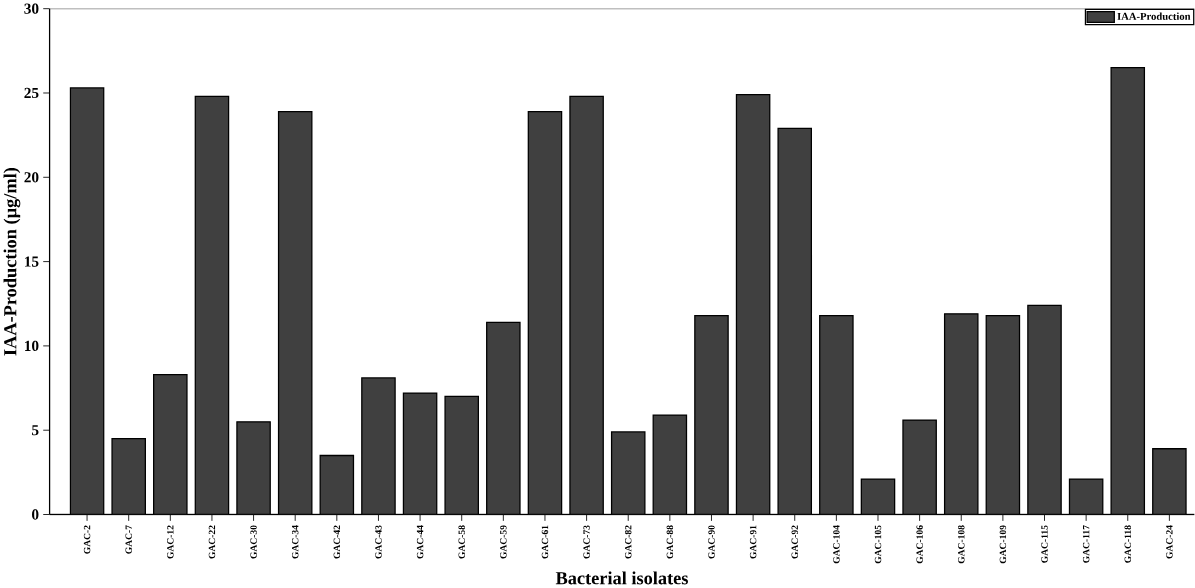  Describe the element at coordinates (586, 542) in the screenshot. I see `x-tick-label: GAC-73` at that location.